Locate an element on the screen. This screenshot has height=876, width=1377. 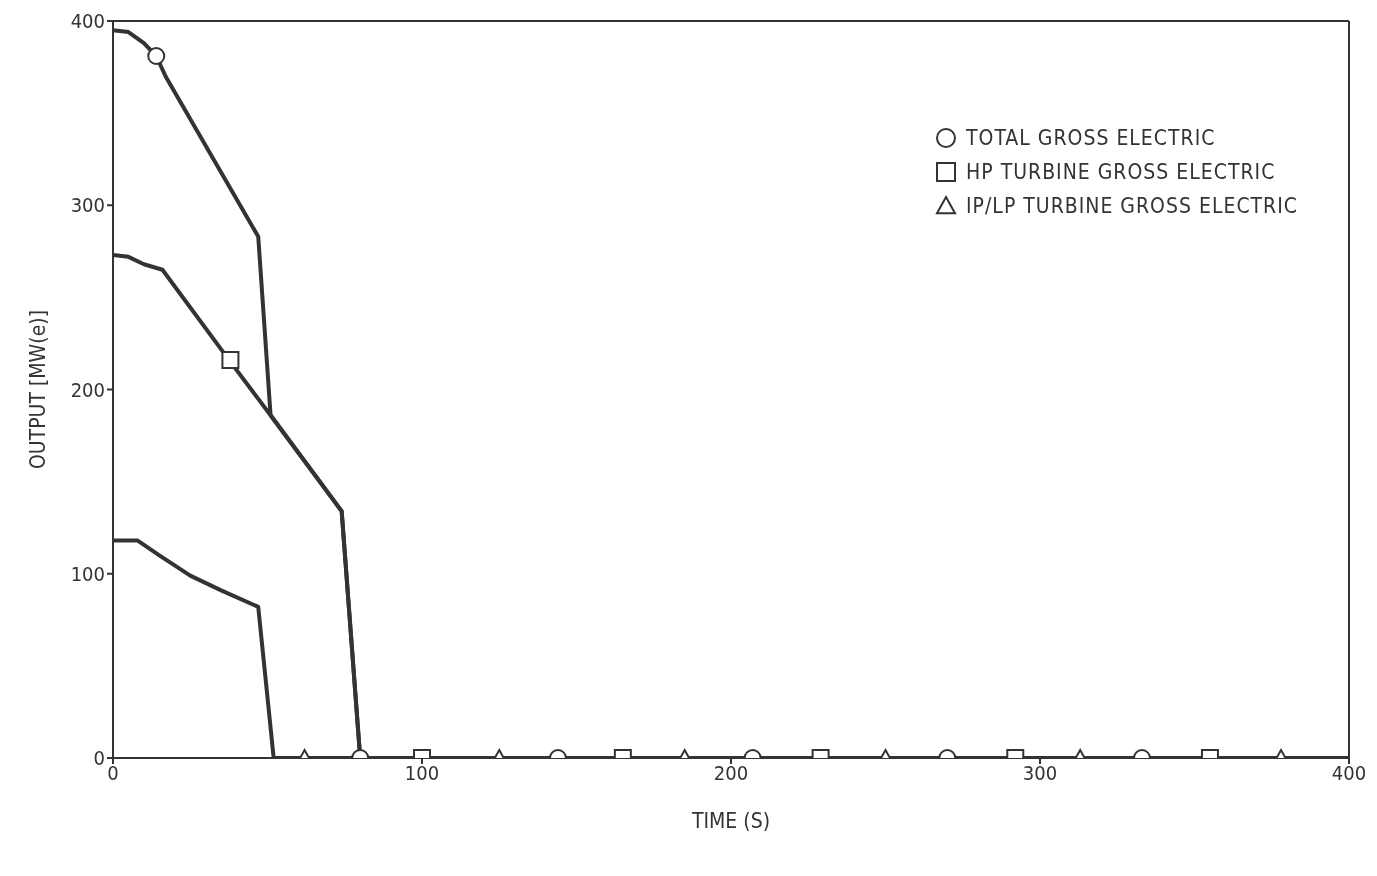
y-axis-title: OUTPUT [MW(e)] is located at coordinates (38, 389).